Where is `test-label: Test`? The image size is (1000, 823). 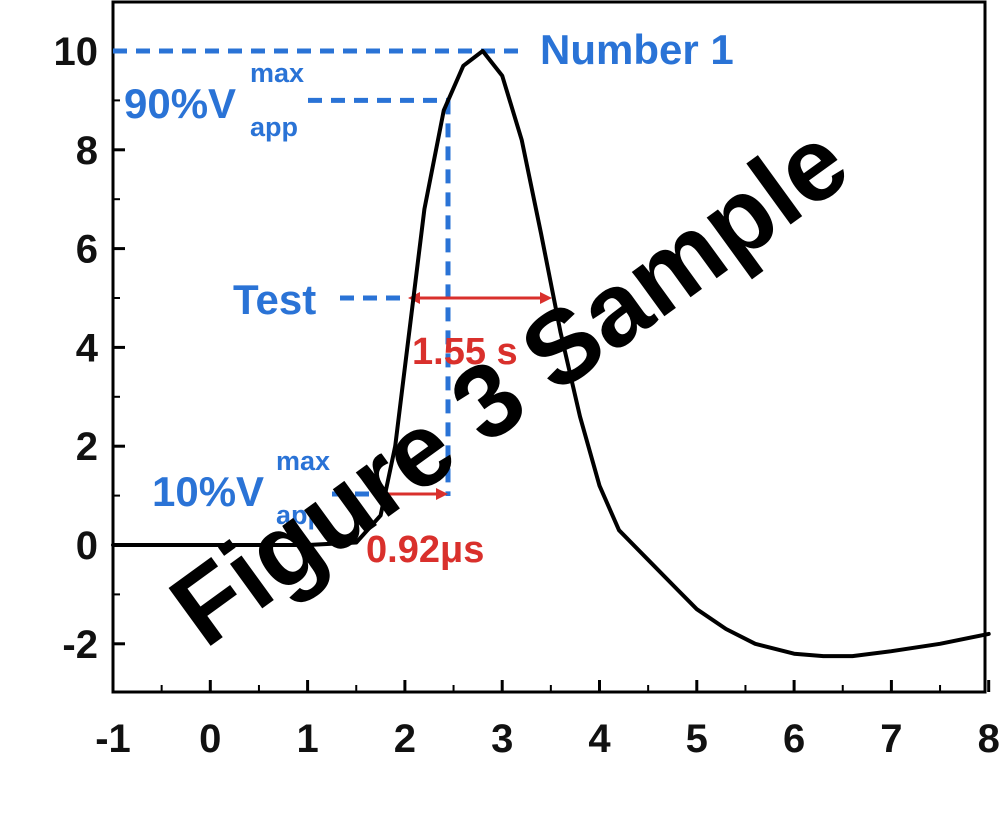
test-label: Test is located at coordinates (274, 299).